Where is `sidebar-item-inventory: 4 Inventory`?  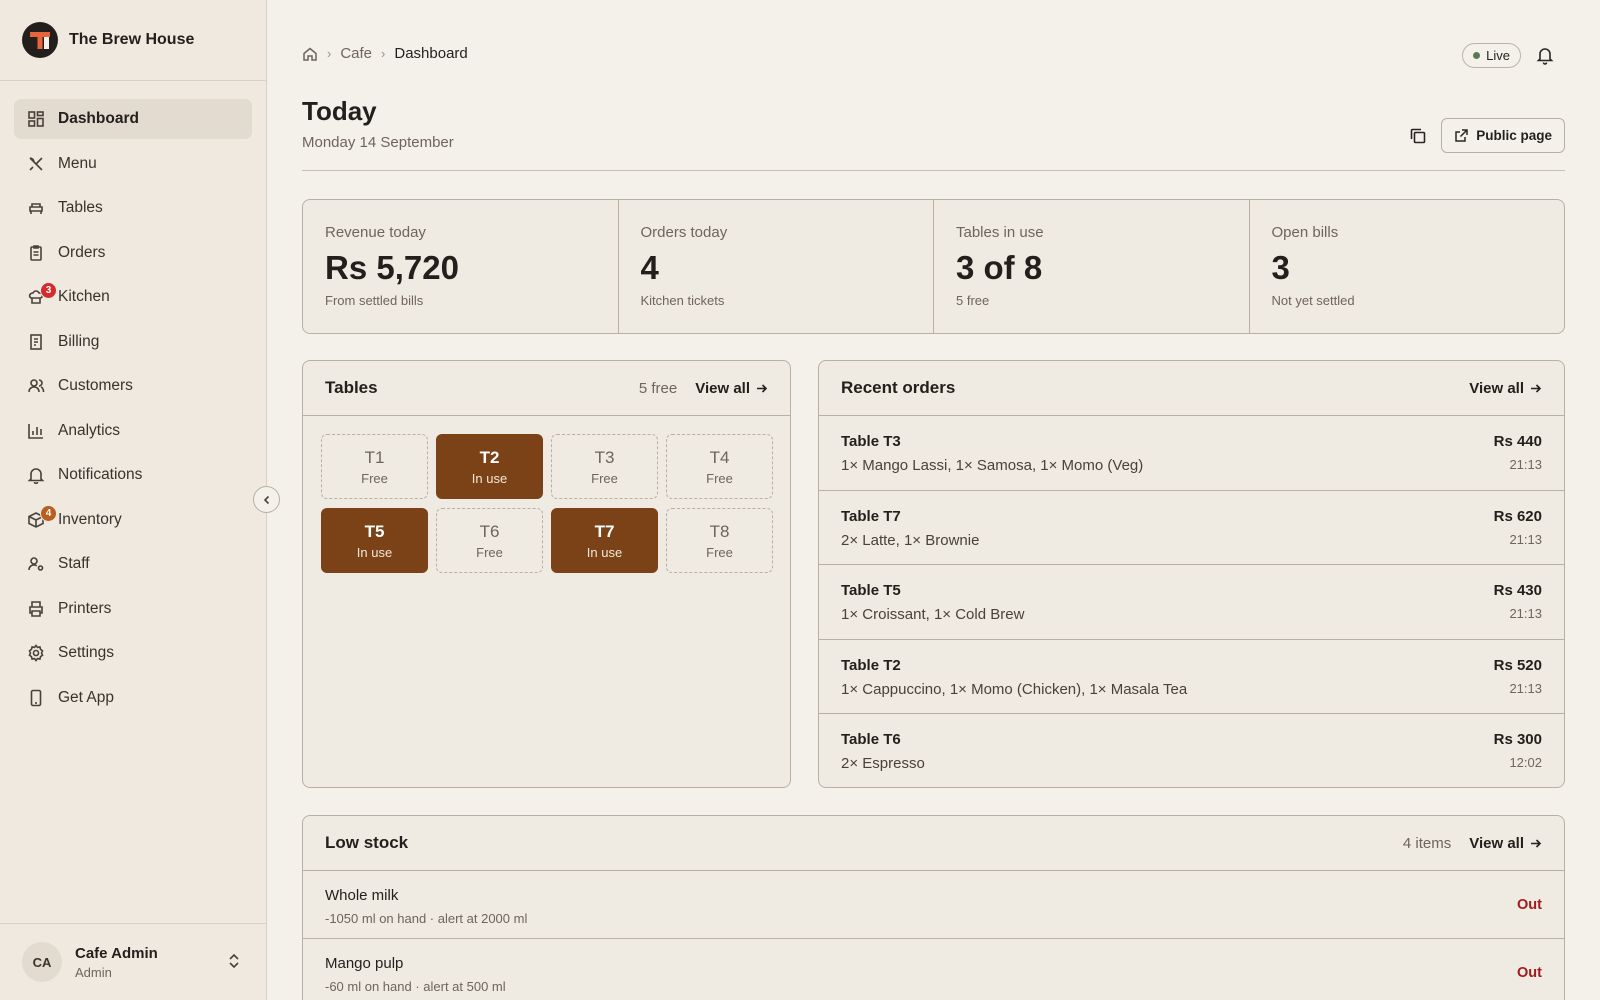
sidebar-item-inventory: 4 Inventory is located at coordinates (133, 520).